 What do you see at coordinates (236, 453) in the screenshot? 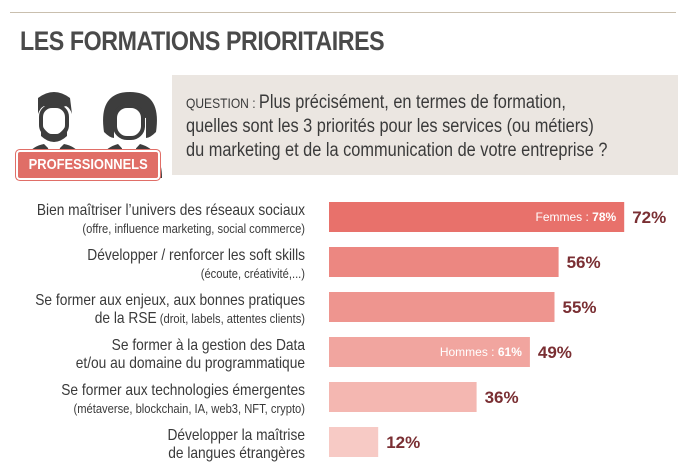
I see `svg-text: de langues étrangères` at bounding box center [236, 453].